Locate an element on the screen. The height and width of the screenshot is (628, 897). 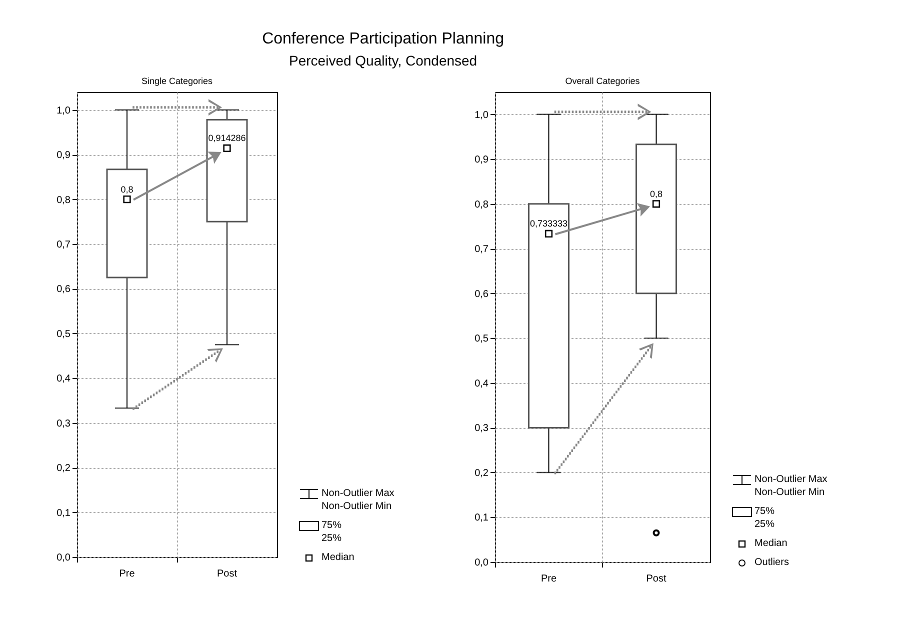
chart-title: Single Categories is located at coordinates (177, 81).